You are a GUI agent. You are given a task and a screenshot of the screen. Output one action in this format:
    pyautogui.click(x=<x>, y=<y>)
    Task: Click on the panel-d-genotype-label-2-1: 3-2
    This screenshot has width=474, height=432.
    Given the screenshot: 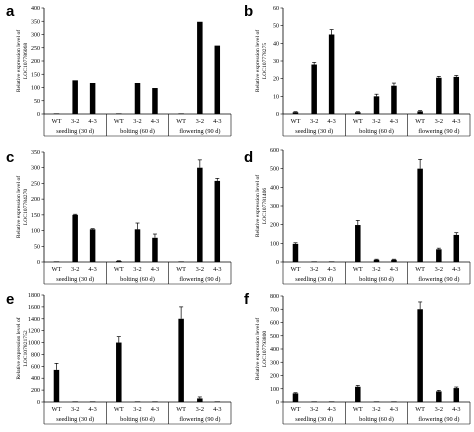 What is the action you would take?
    pyautogui.click(x=439, y=269)
    